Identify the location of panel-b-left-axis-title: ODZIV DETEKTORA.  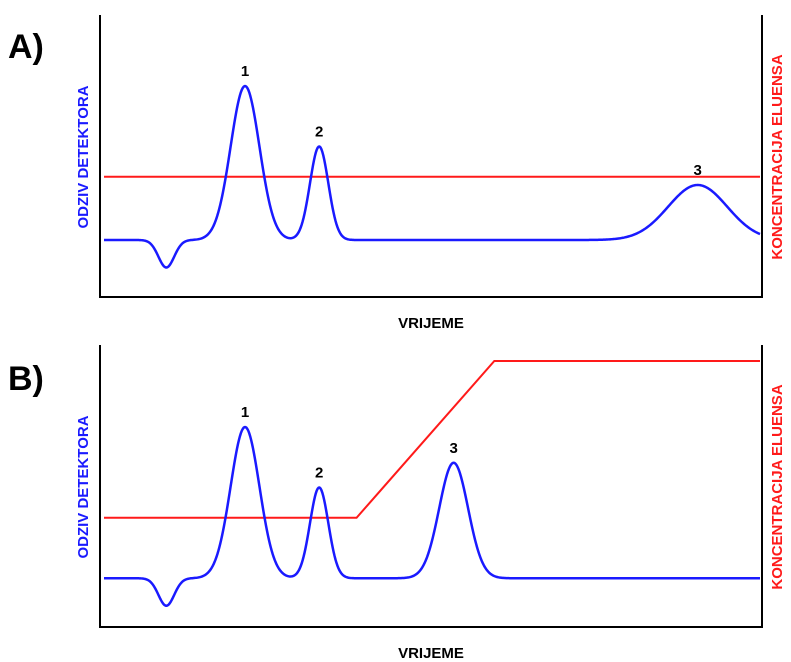
(83, 486).